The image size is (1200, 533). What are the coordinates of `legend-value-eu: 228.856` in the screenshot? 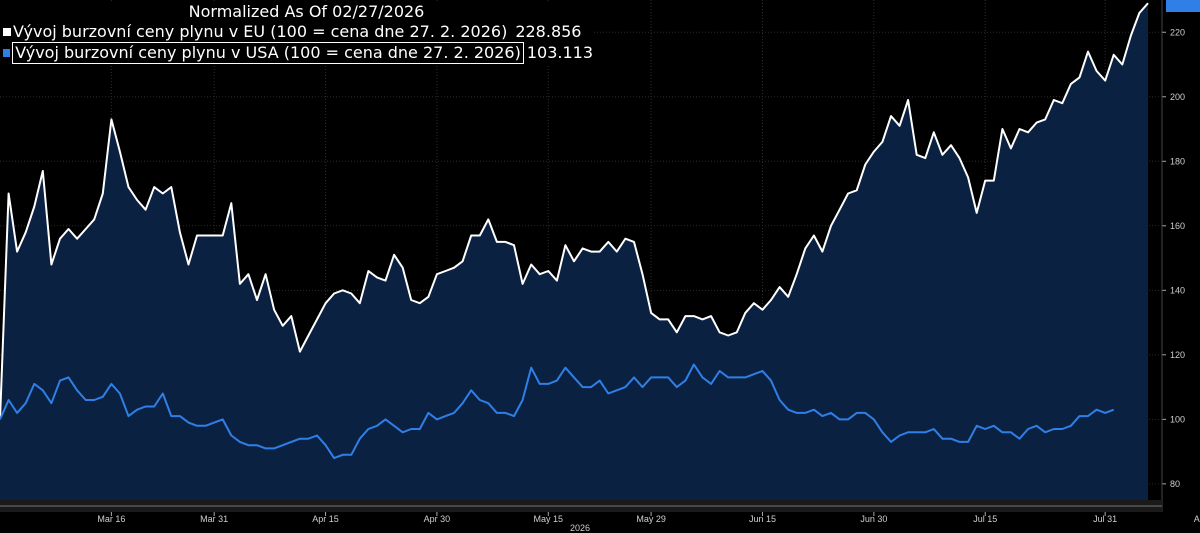 It's located at (548, 31).